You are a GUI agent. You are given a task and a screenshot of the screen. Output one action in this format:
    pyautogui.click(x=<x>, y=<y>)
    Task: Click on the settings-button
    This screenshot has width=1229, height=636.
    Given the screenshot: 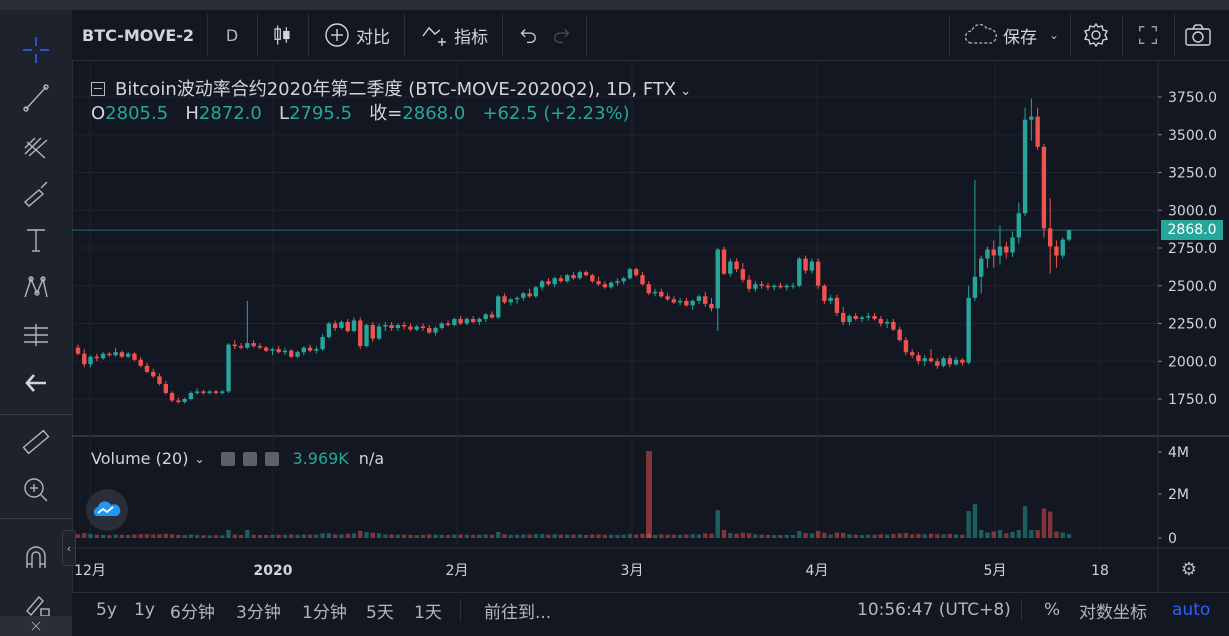 What is the action you would take?
    pyautogui.click(x=1096, y=35)
    